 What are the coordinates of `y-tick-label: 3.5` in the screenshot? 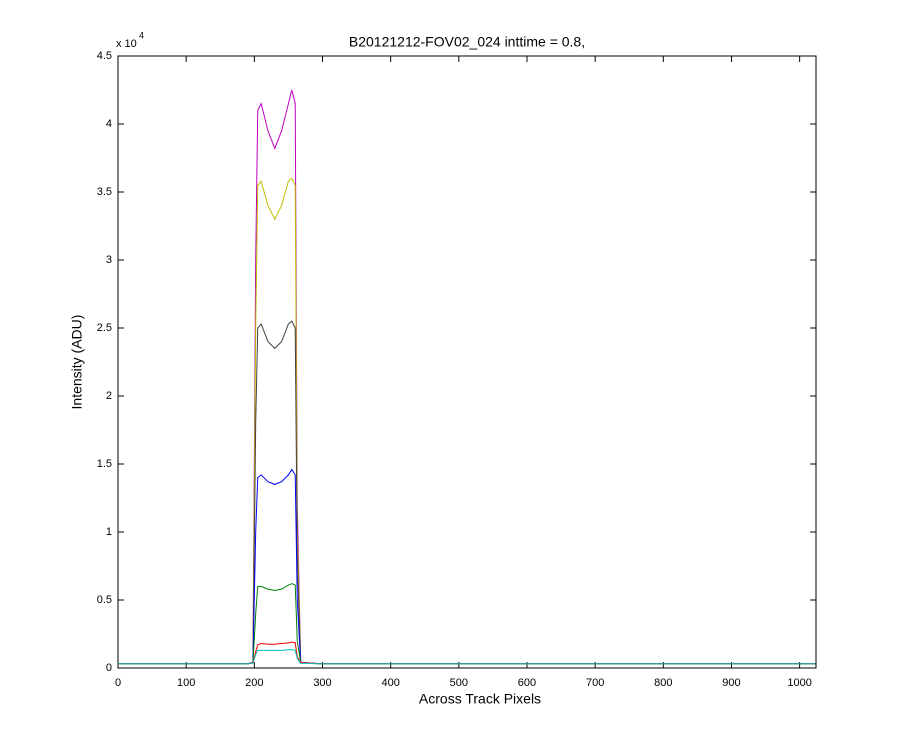 It's located at (104, 192).